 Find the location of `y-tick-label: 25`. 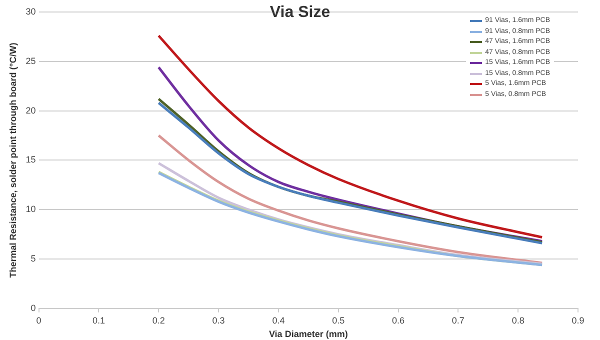

y-tick-label: 25 is located at coordinates (31, 61).